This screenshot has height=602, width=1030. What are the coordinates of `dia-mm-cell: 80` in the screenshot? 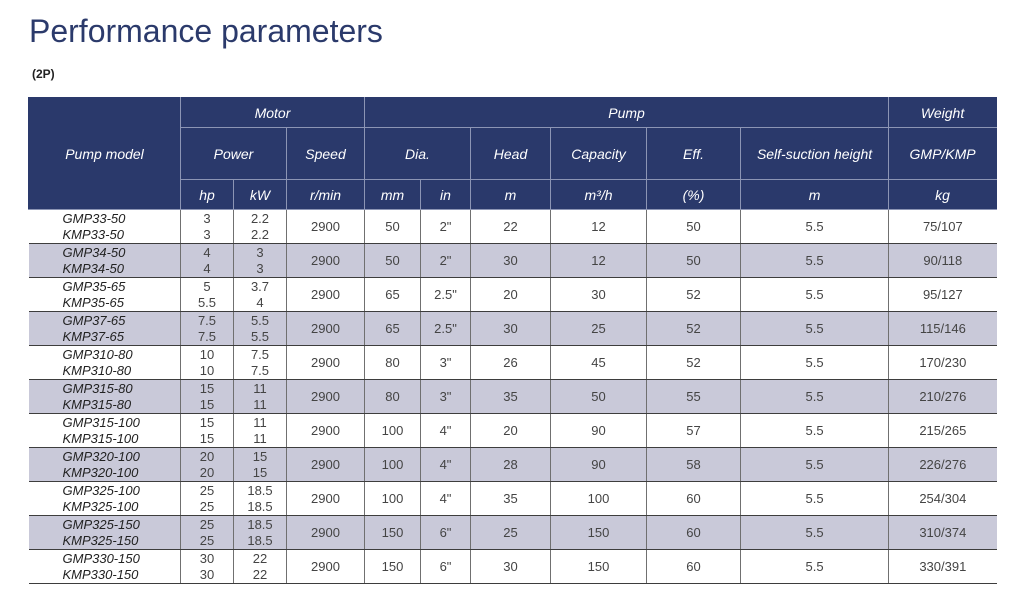 It's located at (392, 362).